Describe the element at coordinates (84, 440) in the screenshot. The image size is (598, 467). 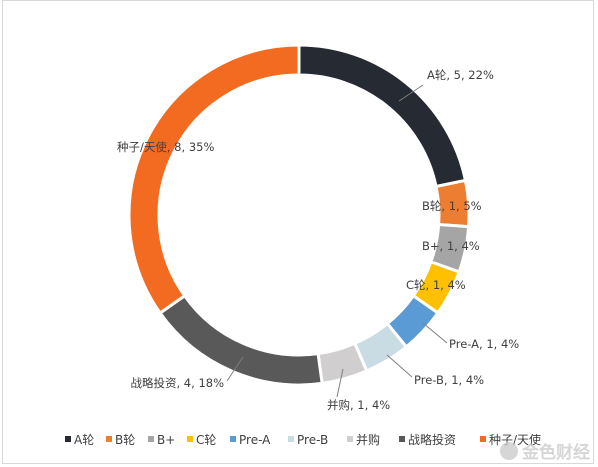
I see `legend-label-1: A轮` at that location.